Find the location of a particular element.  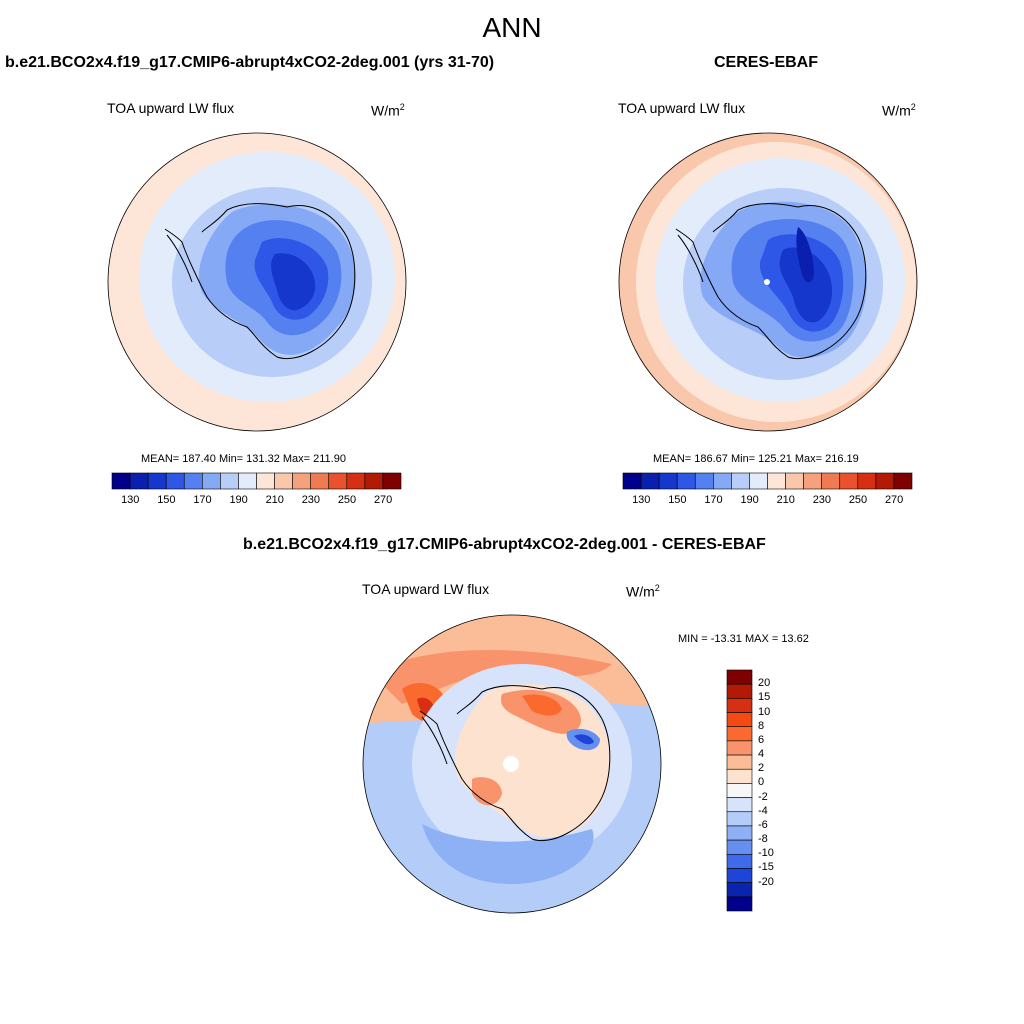

panel-2-title: CERES-EBAF is located at coordinates (766, 62).